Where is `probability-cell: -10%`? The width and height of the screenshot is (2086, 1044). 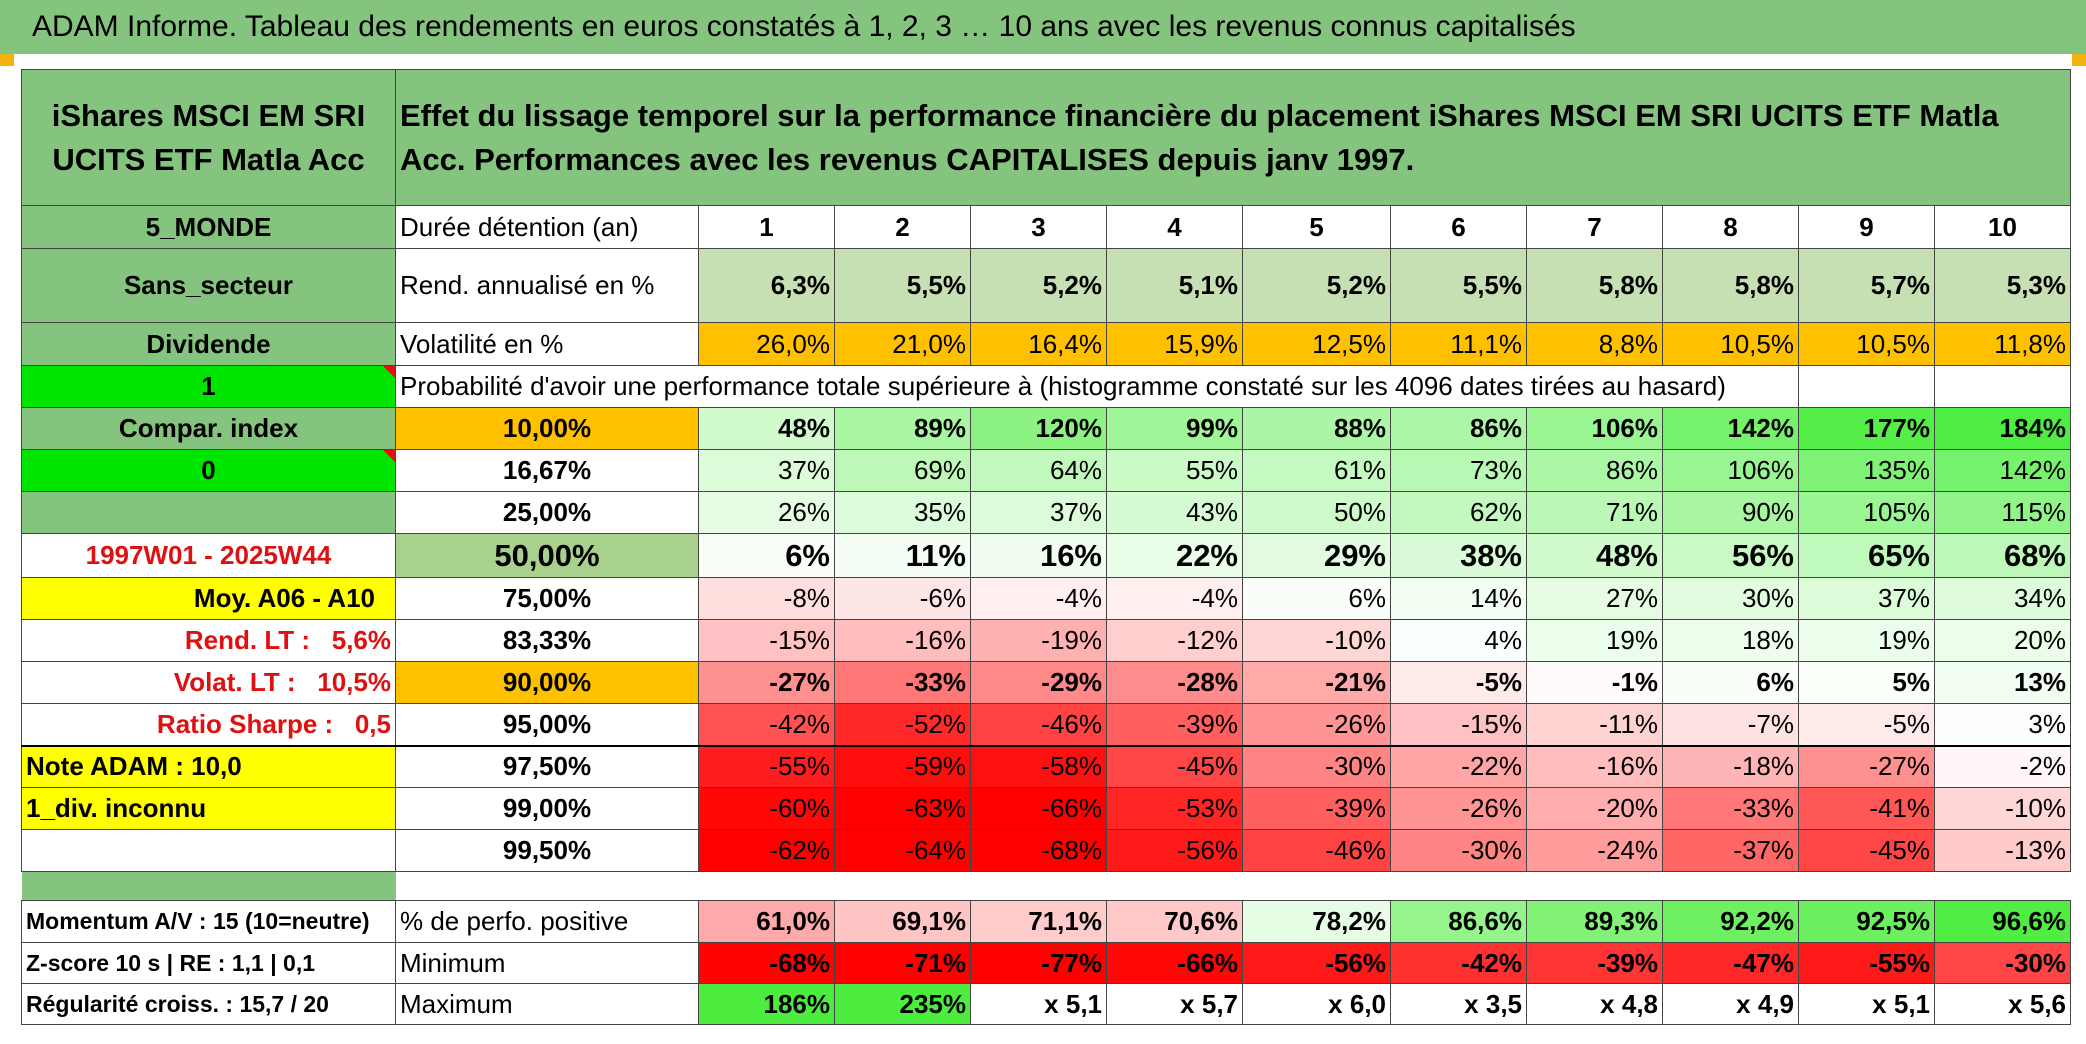
probability-cell: -10% is located at coordinates (1316, 640).